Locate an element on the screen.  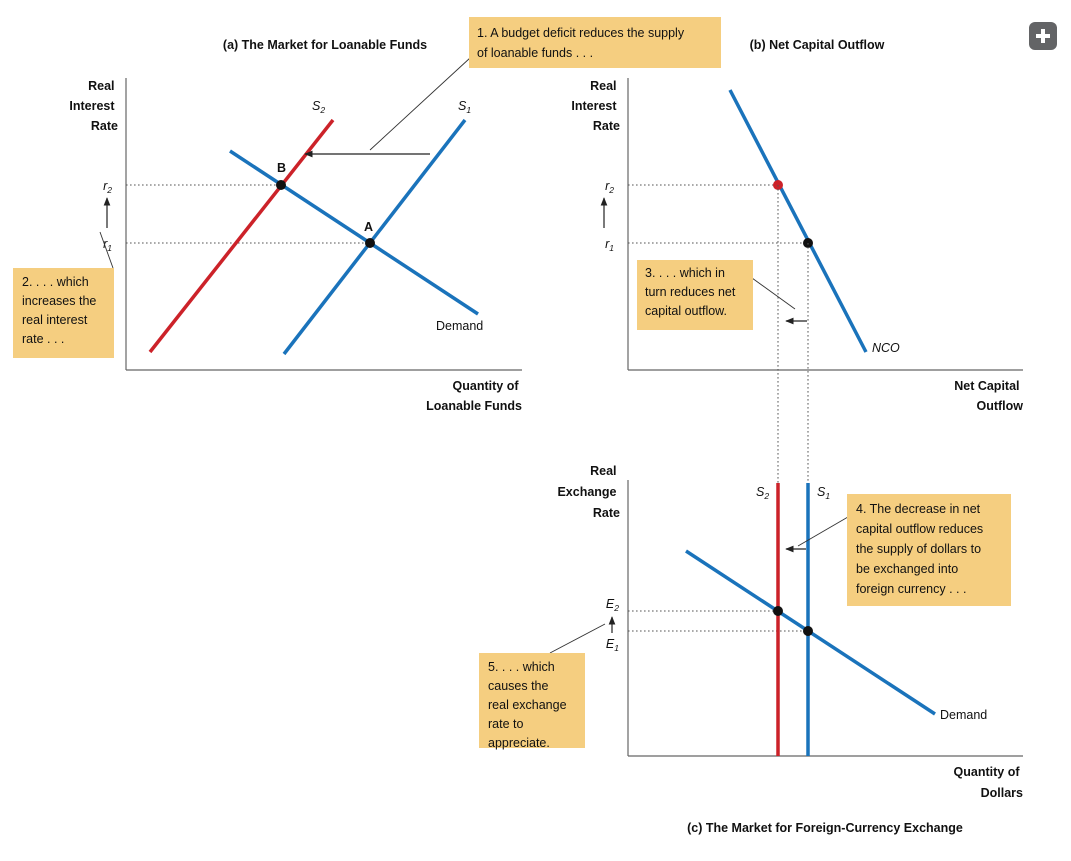
panel-b-x-axis-label: Net Capital Outflow is located at coordinates (988, 396).